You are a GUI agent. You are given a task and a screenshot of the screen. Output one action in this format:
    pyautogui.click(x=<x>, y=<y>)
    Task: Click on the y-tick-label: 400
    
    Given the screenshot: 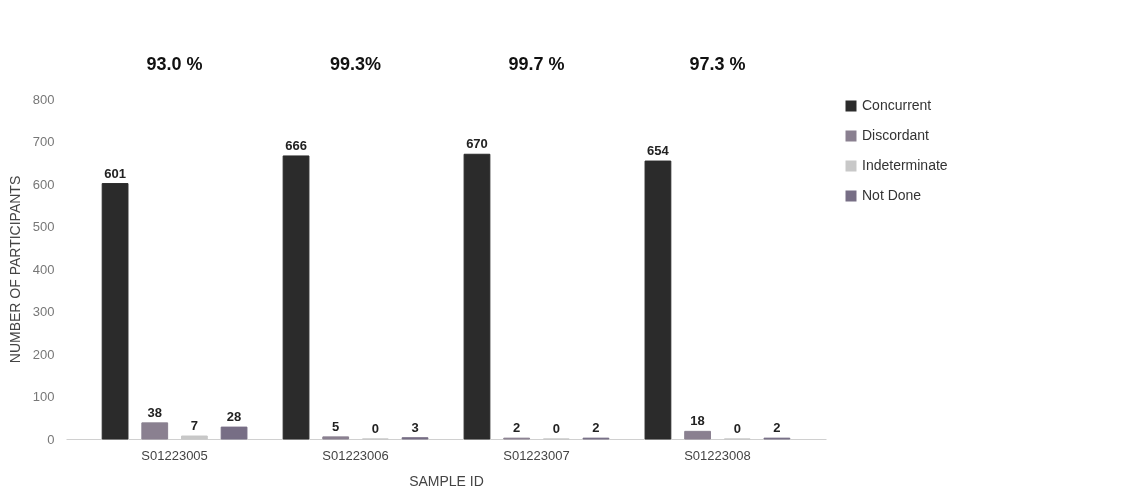 What is the action you would take?
    pyautogui.click(x=43, y=269)
    